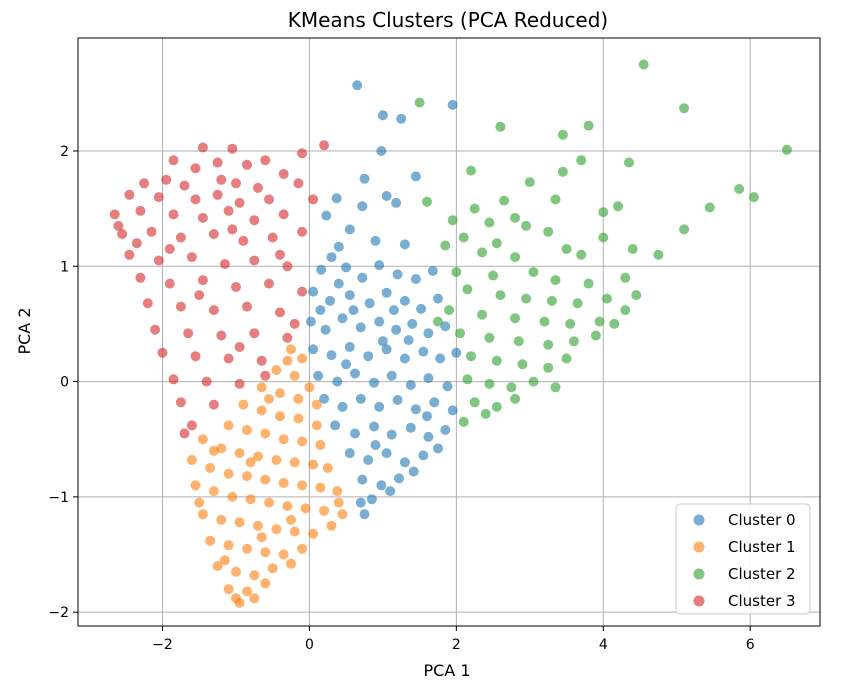 This screenshot has width=852, height=690. Describe the element at coordinates (58, 613) in the screenshot. I see `y-tick-label: −2` at that location.